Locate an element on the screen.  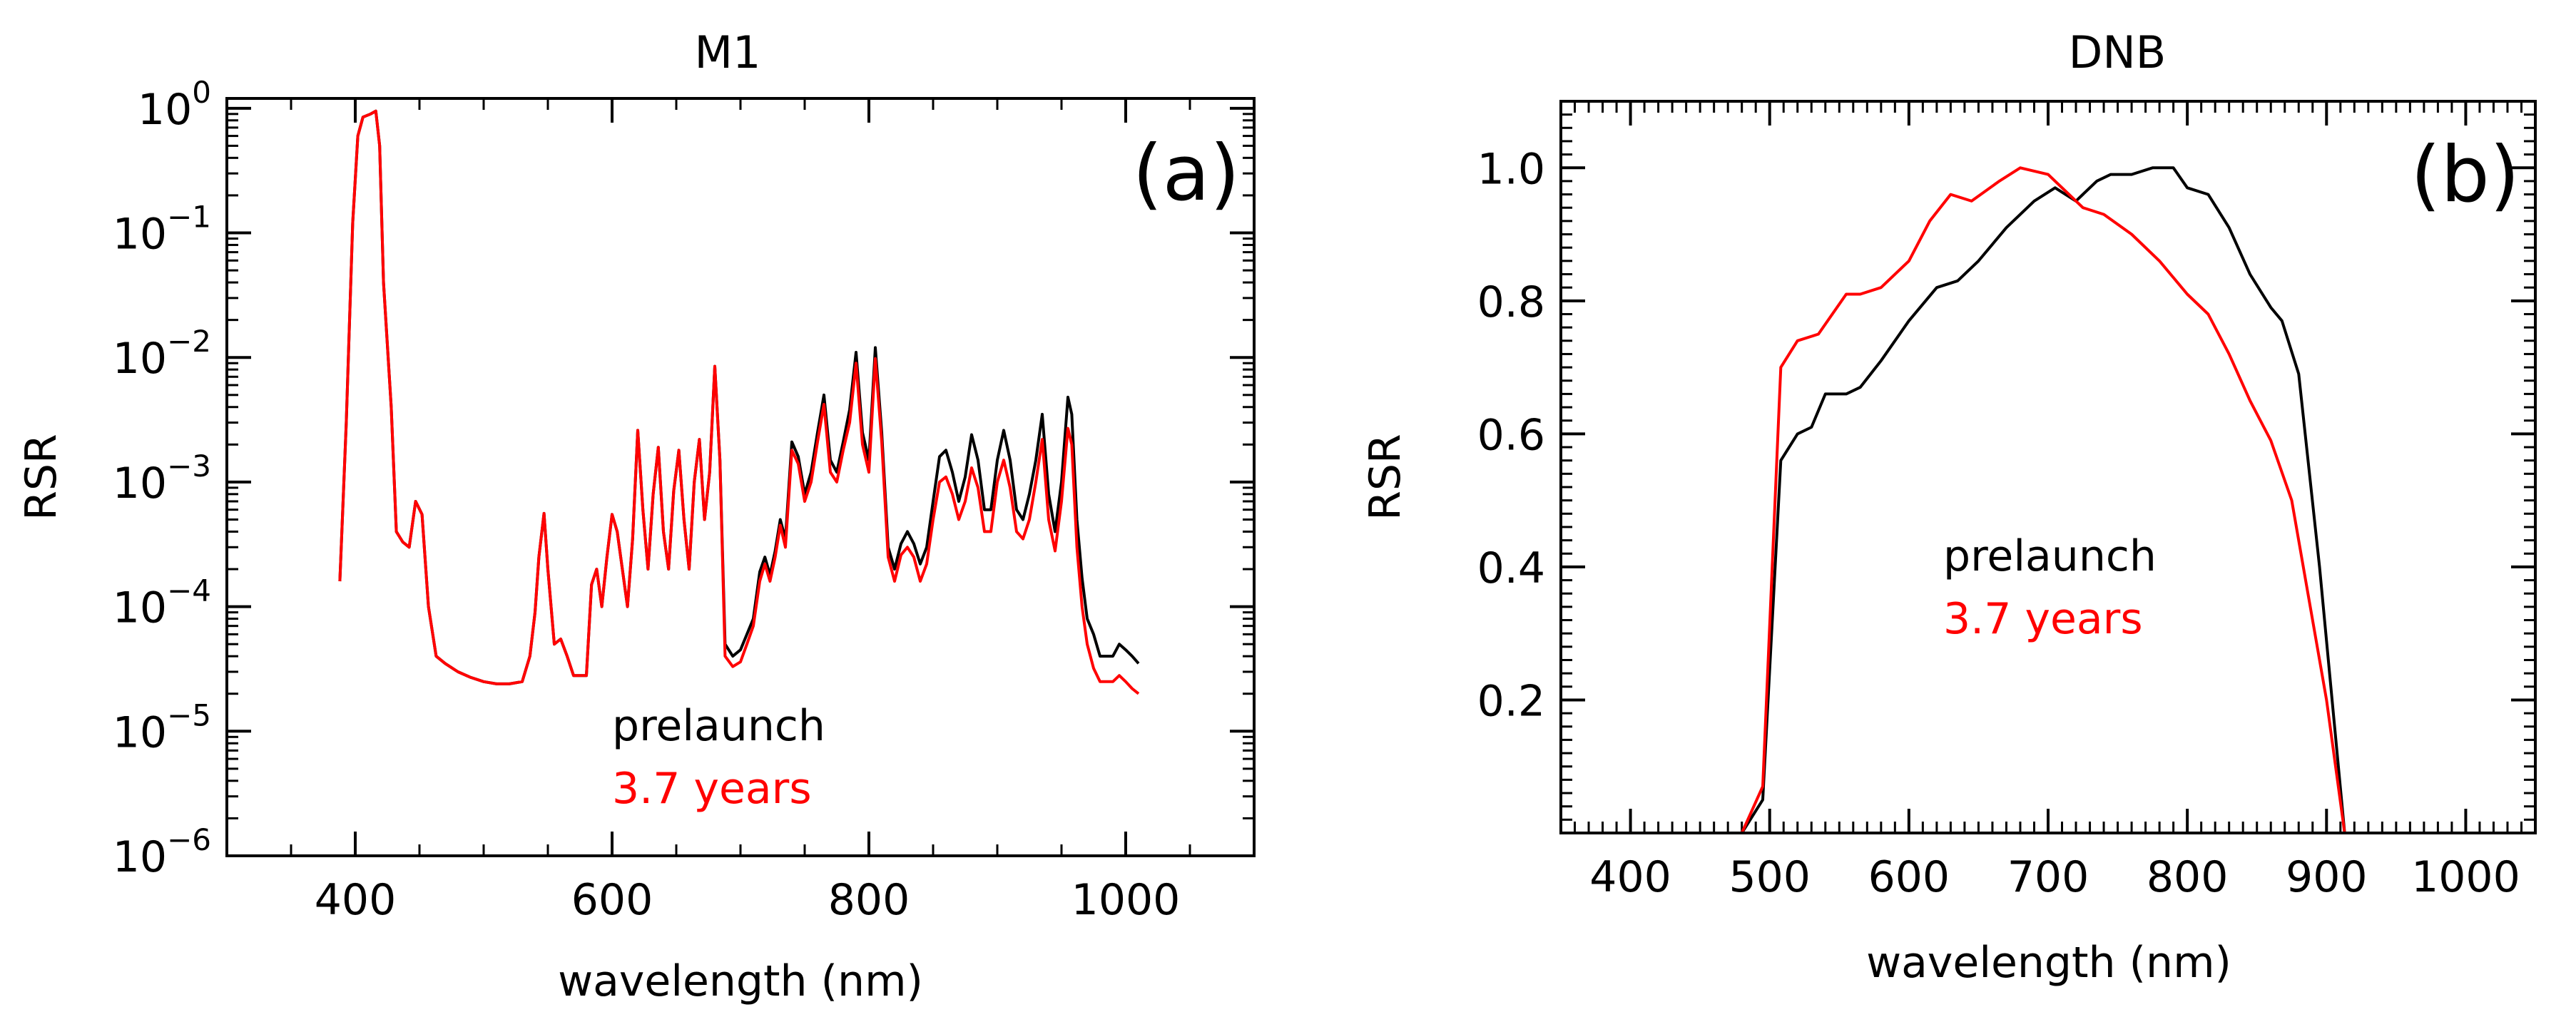
y-tick-label: 0.2 is located at coordinates (1511, 701).